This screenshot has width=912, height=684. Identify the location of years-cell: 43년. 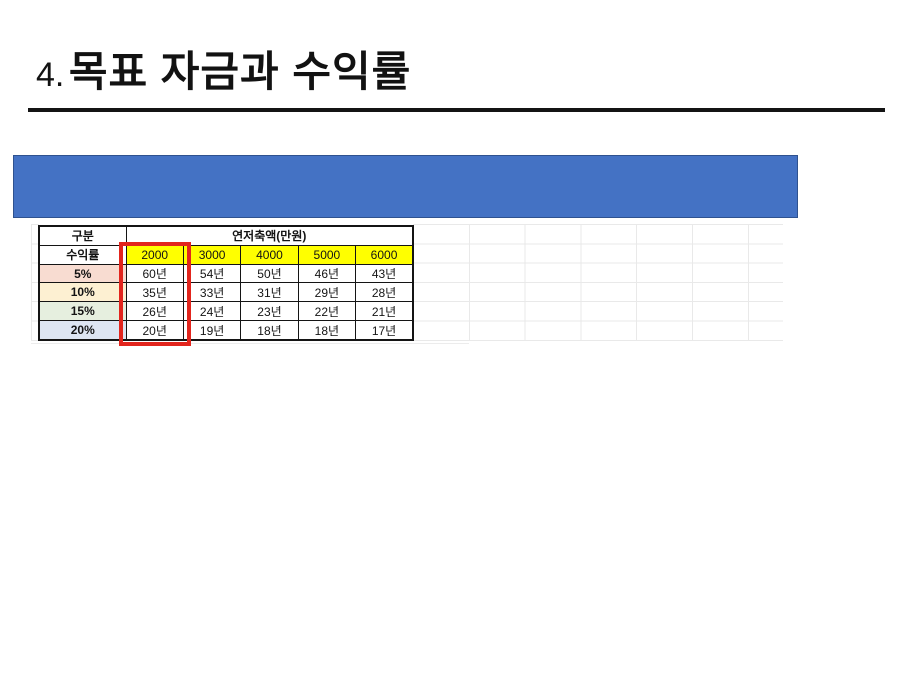
(384, 273).